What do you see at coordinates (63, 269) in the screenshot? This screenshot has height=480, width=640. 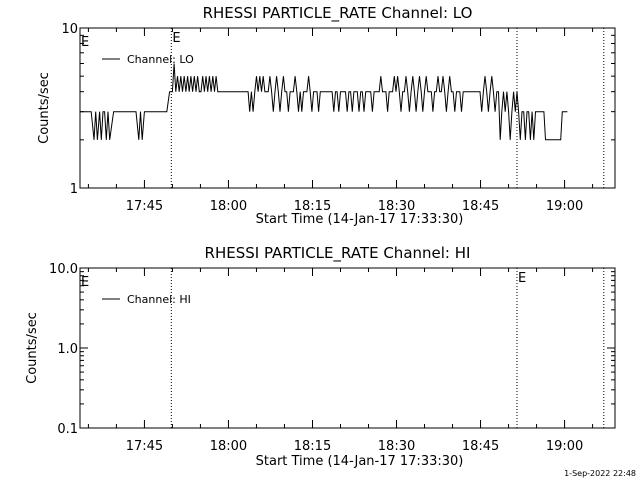 I see `y-tick-label: 10.0` at bounding box center [63, 269].